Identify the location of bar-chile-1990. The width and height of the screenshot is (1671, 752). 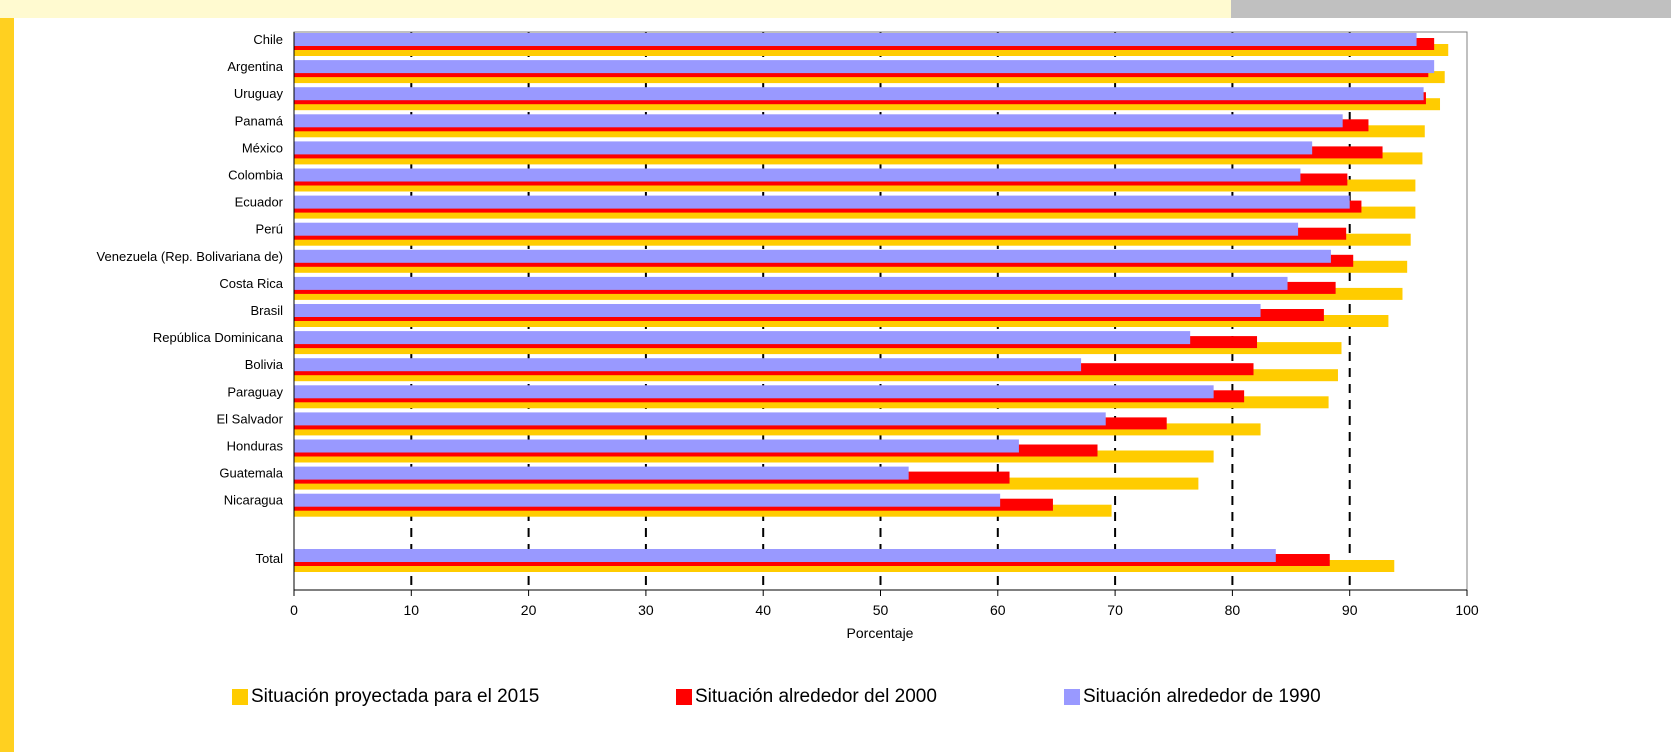
(855, 39).